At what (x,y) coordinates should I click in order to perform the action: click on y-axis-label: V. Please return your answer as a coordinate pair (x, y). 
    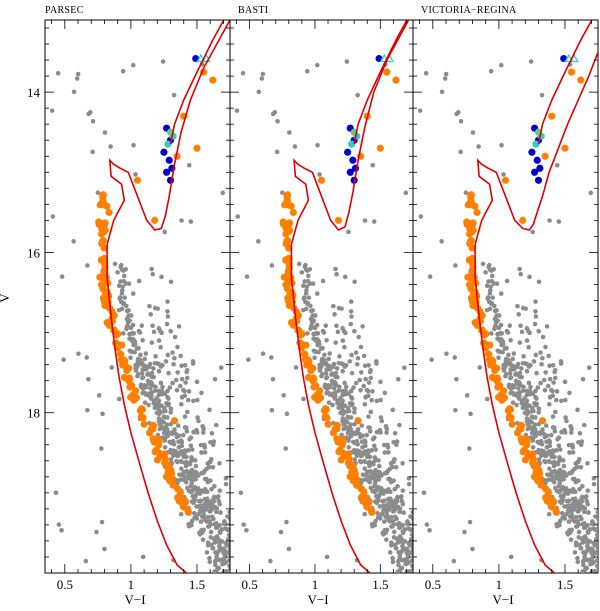
    Looking at the image, I should click on (6, 298).